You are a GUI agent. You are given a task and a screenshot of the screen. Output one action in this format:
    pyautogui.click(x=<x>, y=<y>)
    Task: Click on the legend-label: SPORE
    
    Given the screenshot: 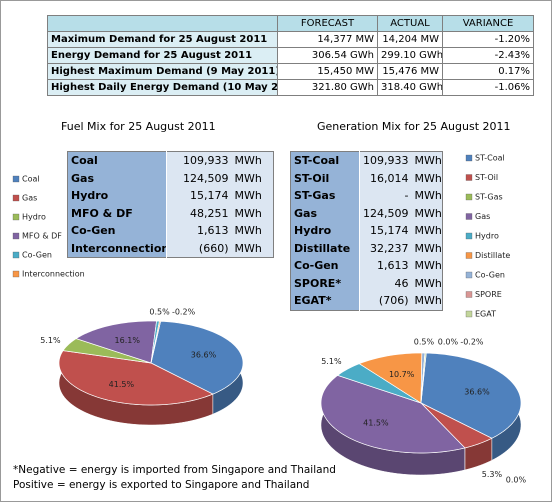 What is the action you would take?
    pyautogui.click(x=488, y=294)
    